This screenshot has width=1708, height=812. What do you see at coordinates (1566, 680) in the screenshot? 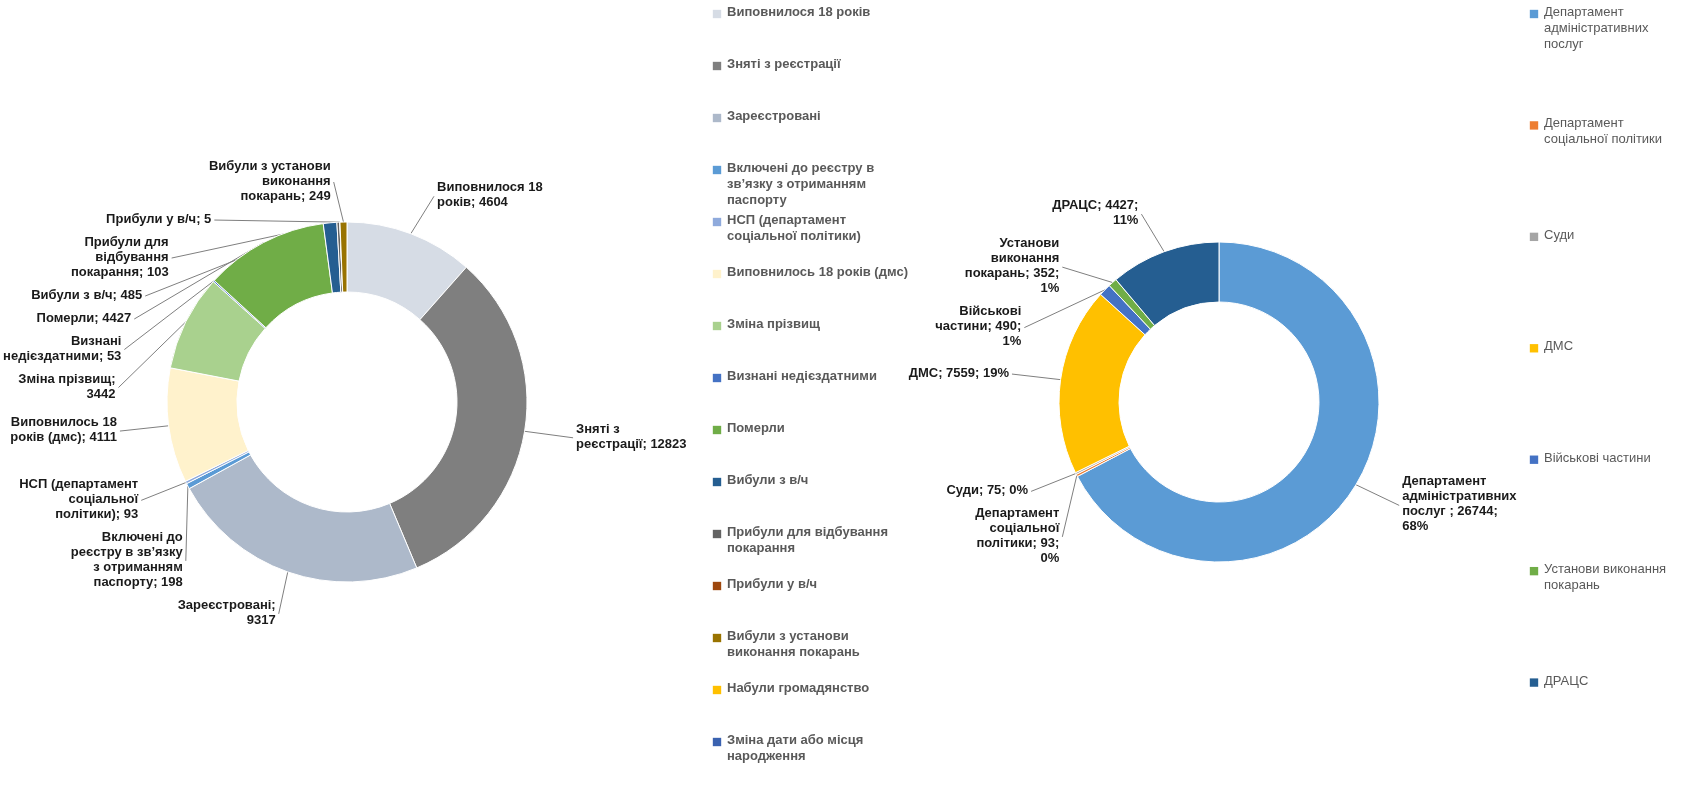
I see `legend-label: ДРАЦС` at bounding box center [1566, 680].